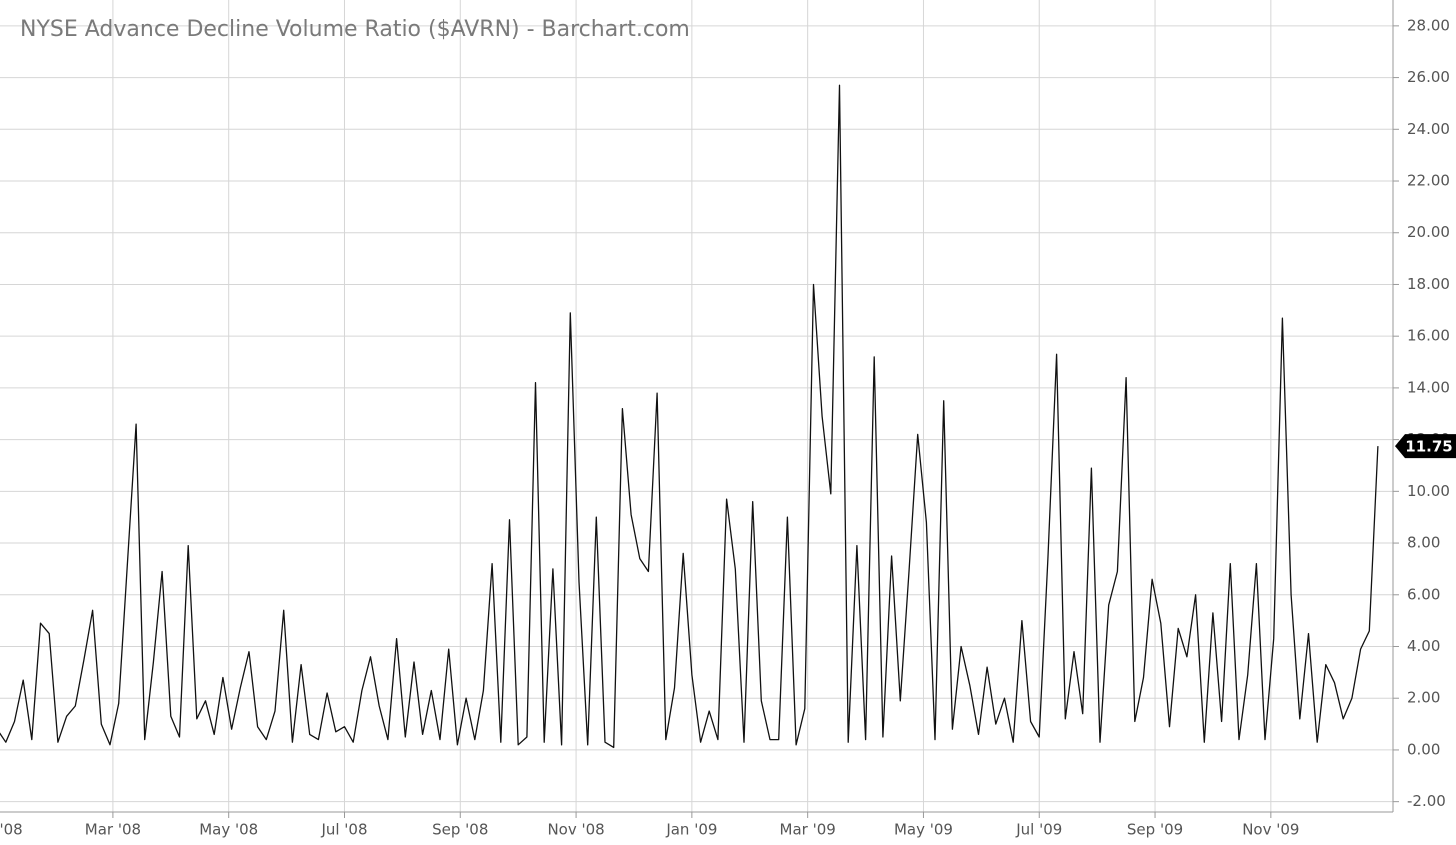 The height and width of the screenshot is (845, 1456). I want to click on x-tick-label: Mar '08, so click(113, 830).